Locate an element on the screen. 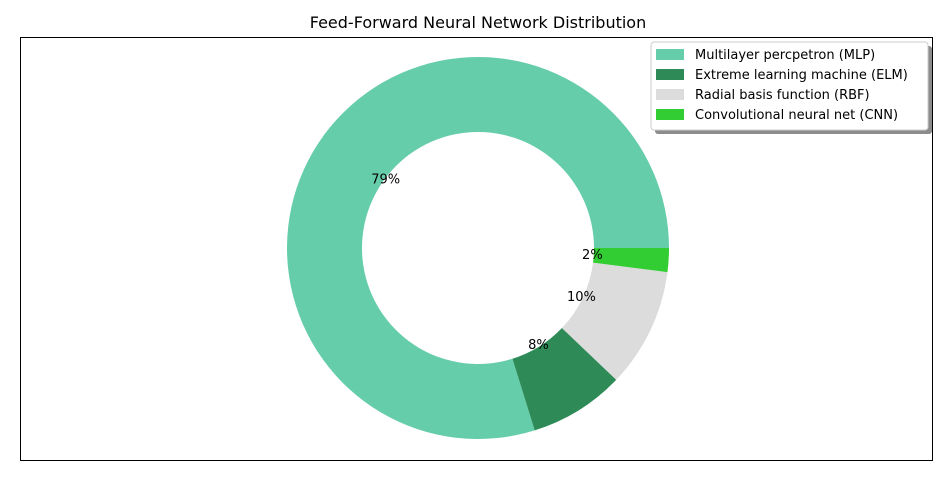  legend-label-1: Extreme learning machine (ELM) is located at coordinates (801, 75).